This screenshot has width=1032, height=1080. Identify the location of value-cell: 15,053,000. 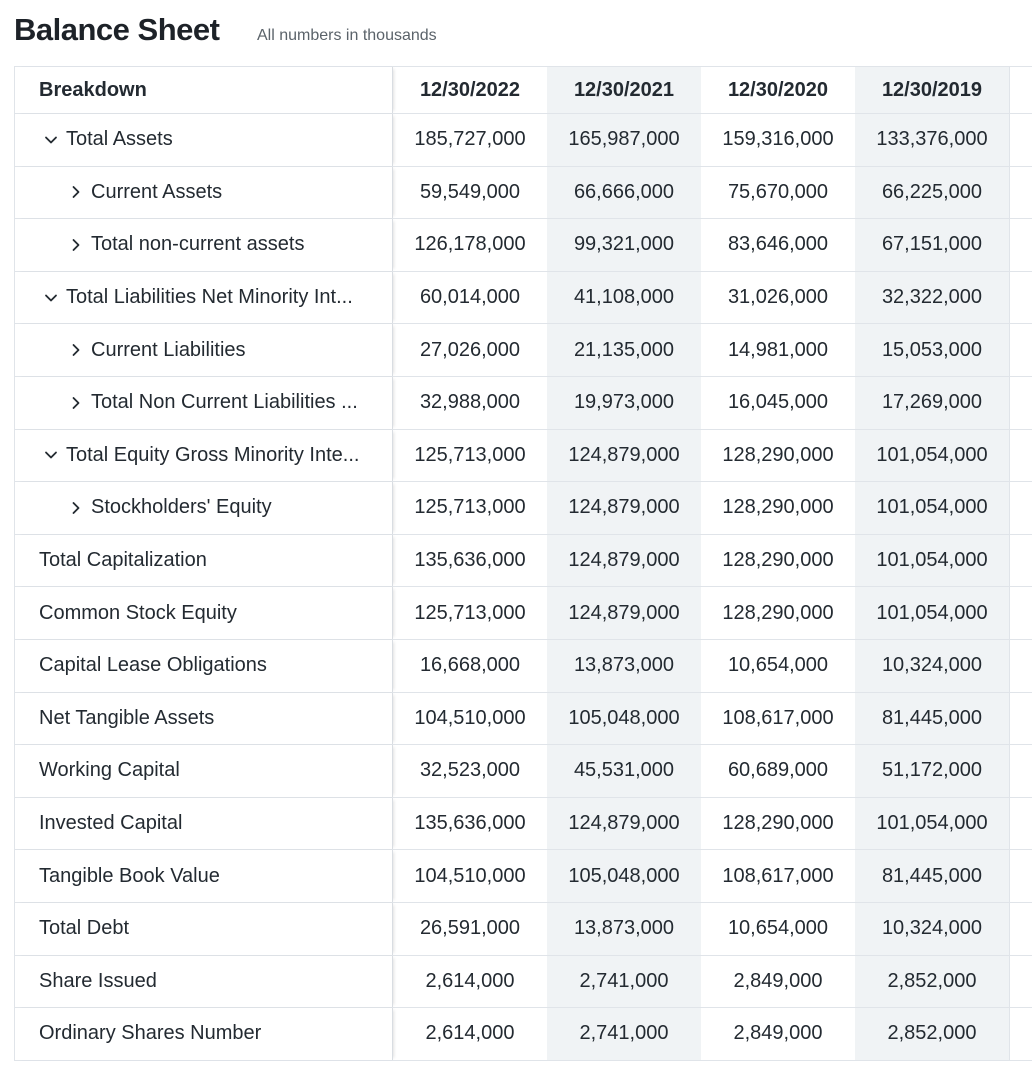
(932, 350).